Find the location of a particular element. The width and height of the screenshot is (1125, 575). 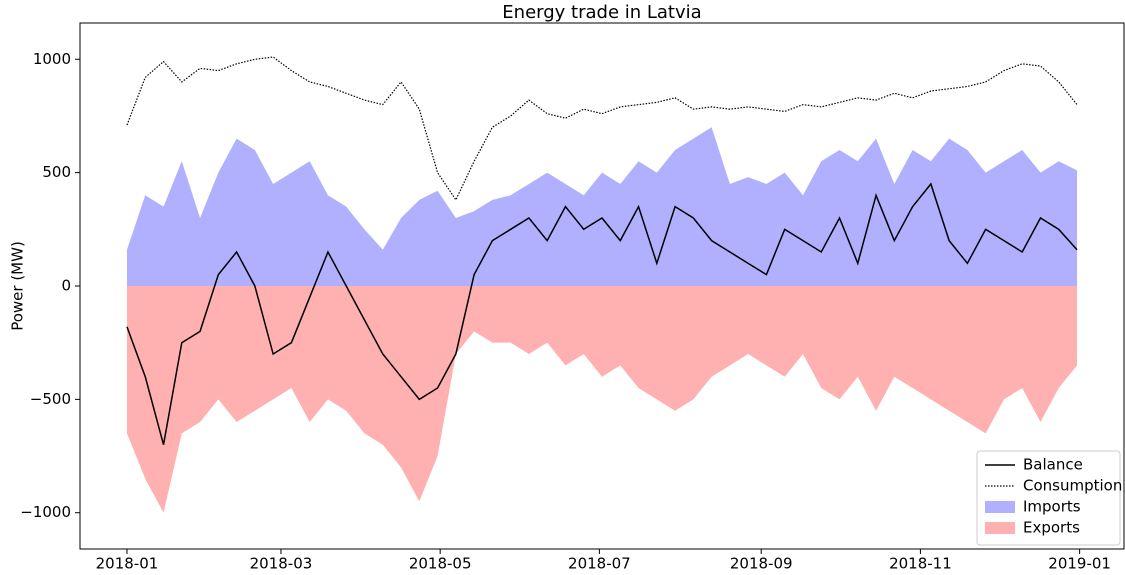

legend-box is located at coordinates (1048, 498).